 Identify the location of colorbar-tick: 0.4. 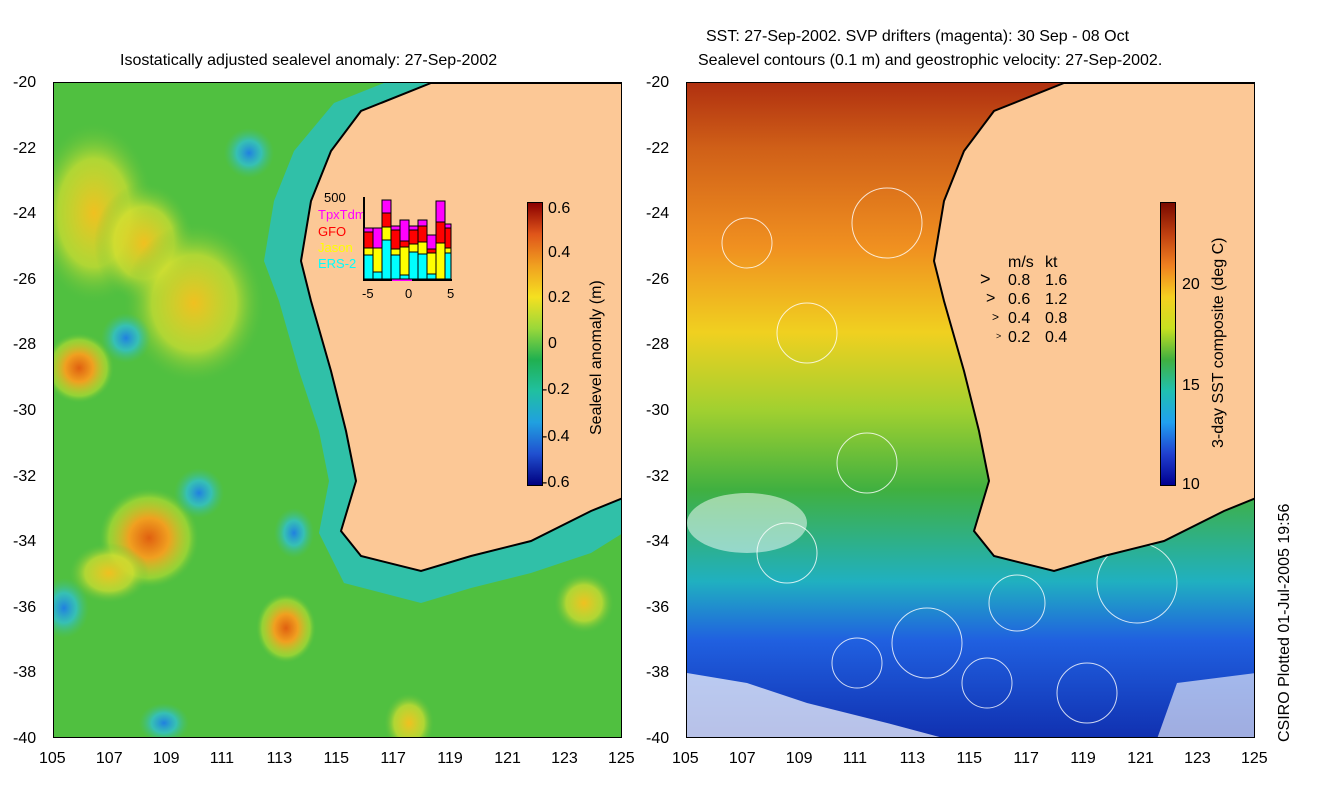
(559, 252).